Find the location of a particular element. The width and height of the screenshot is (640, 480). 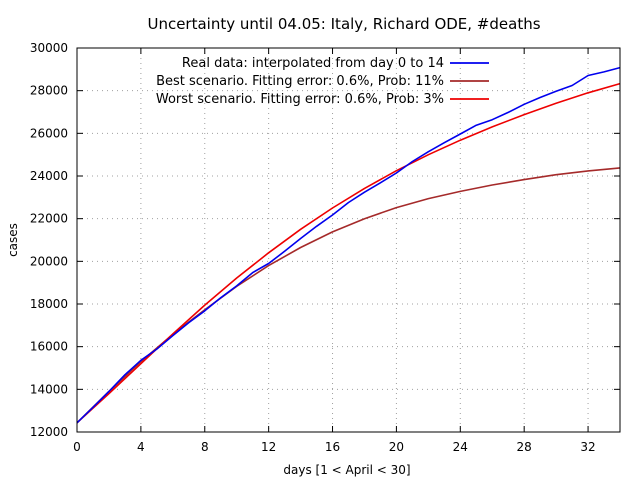

x-tick-label: 32 is located at coordinates (587, 447).